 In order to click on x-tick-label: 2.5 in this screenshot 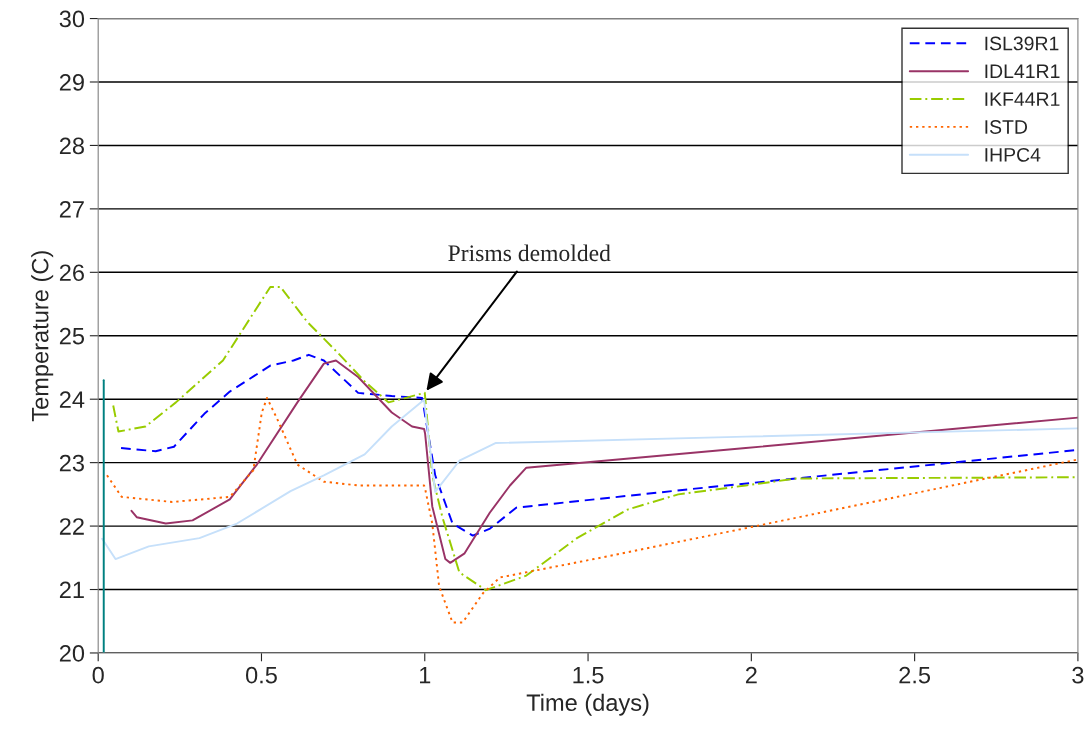, I will do `click(915, 675)`.